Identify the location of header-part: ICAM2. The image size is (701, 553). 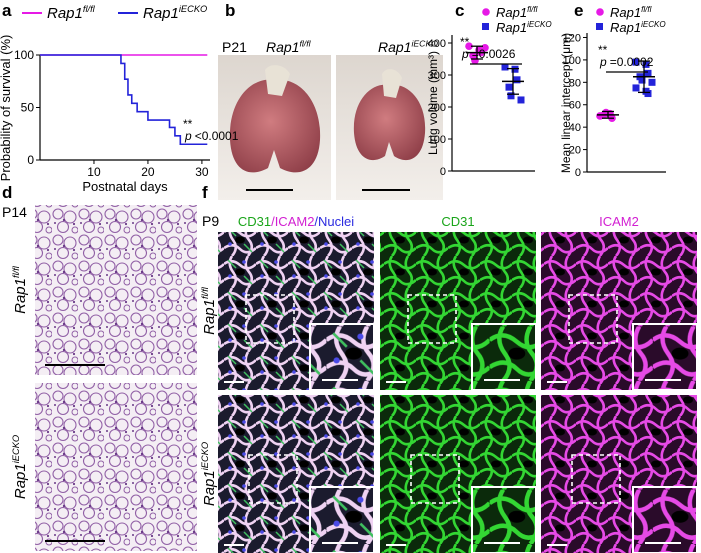
(619, 221).